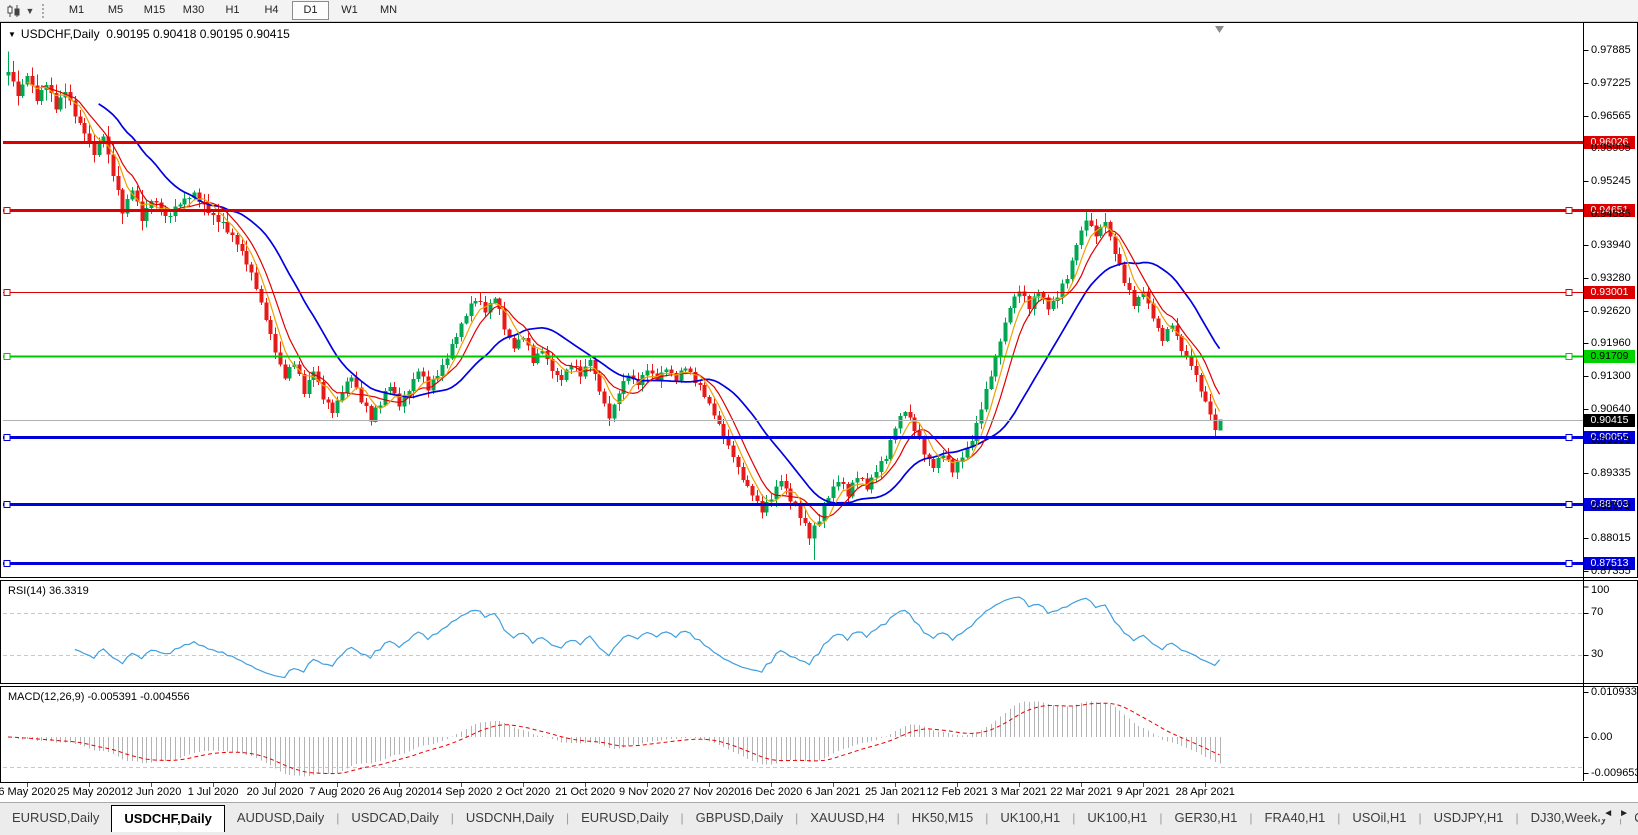  Describe the element at coordinates (14, 10) in the screenshot. I see `chart-type-icon` at that location.